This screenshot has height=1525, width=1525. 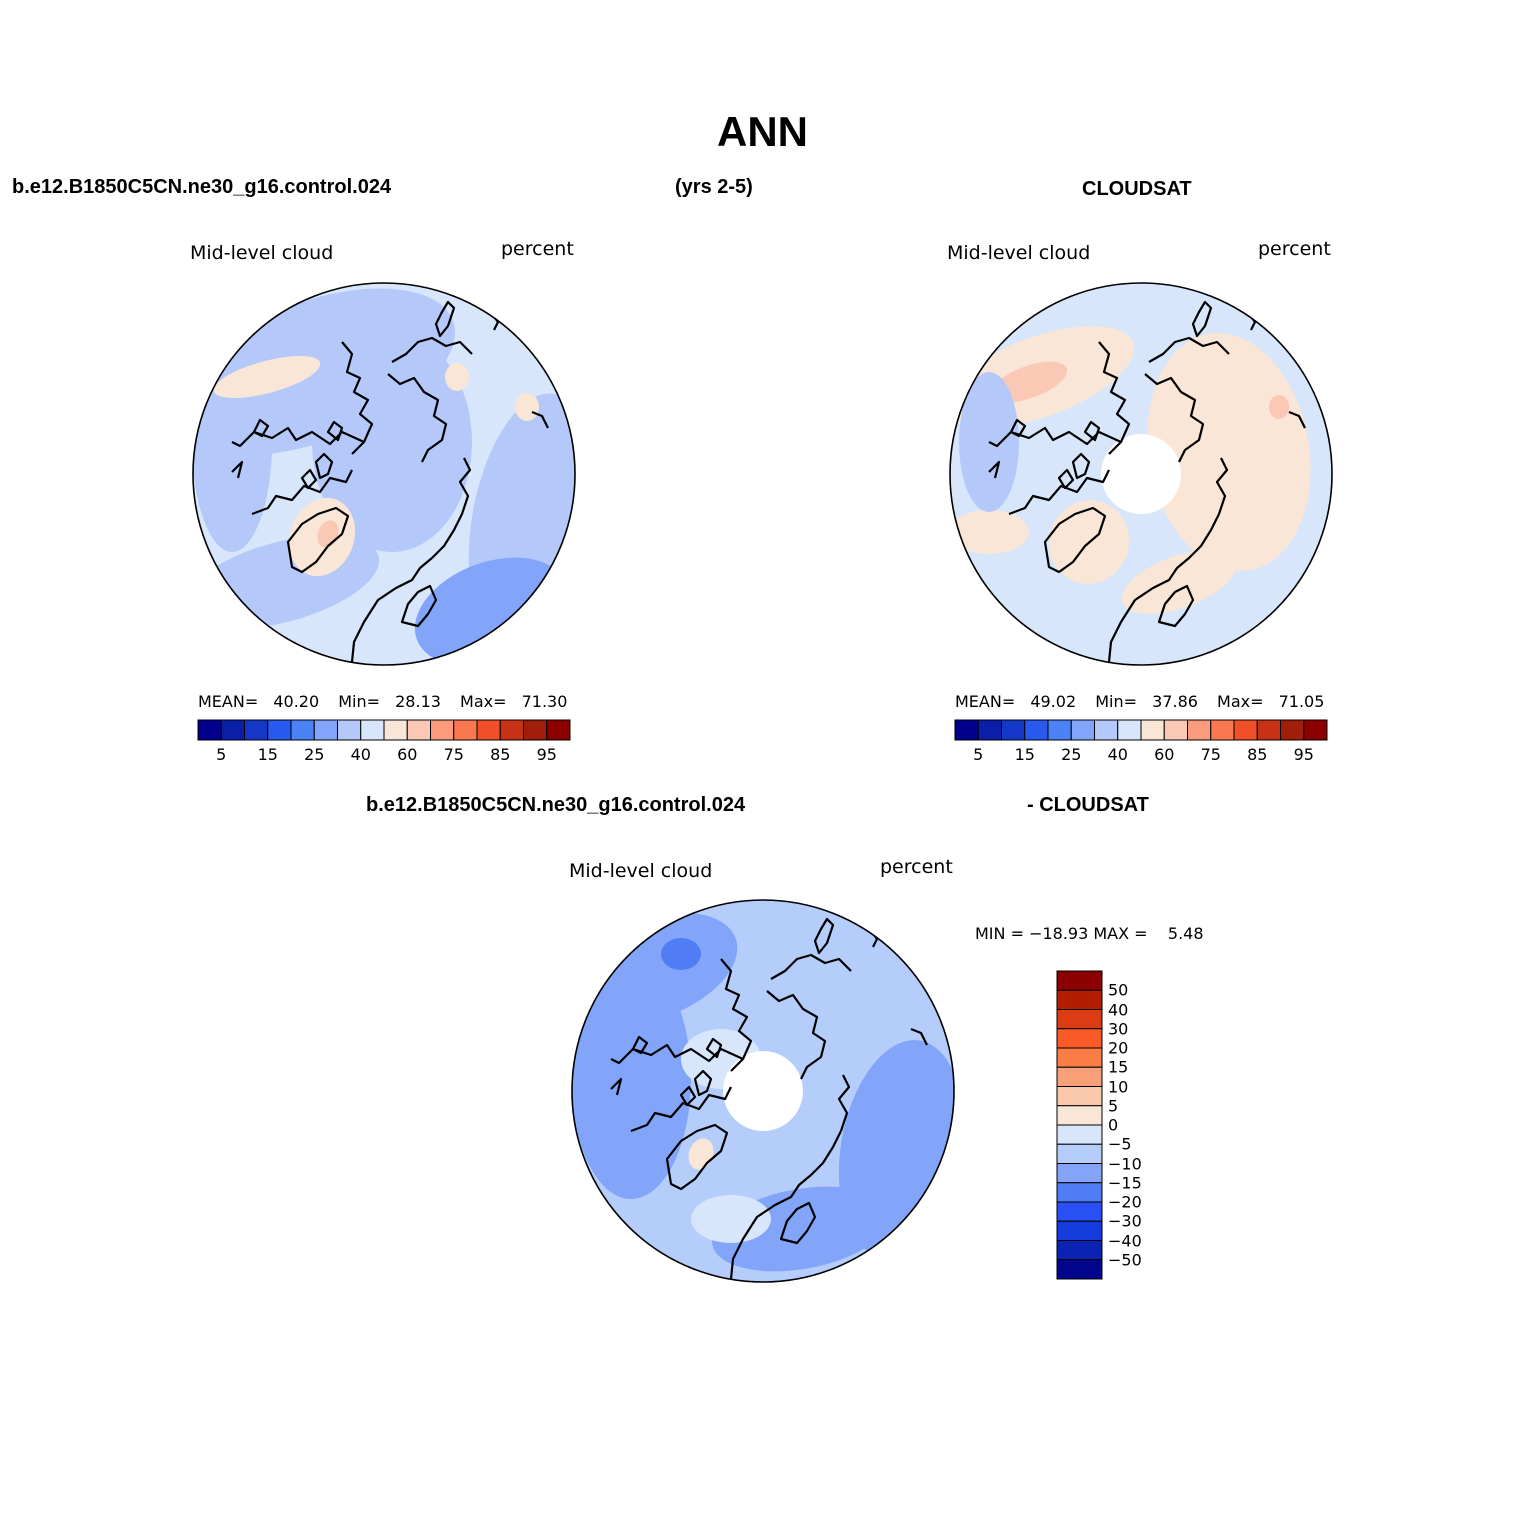 I want to click on obs-polar-map, so click(x=1141, y=474).